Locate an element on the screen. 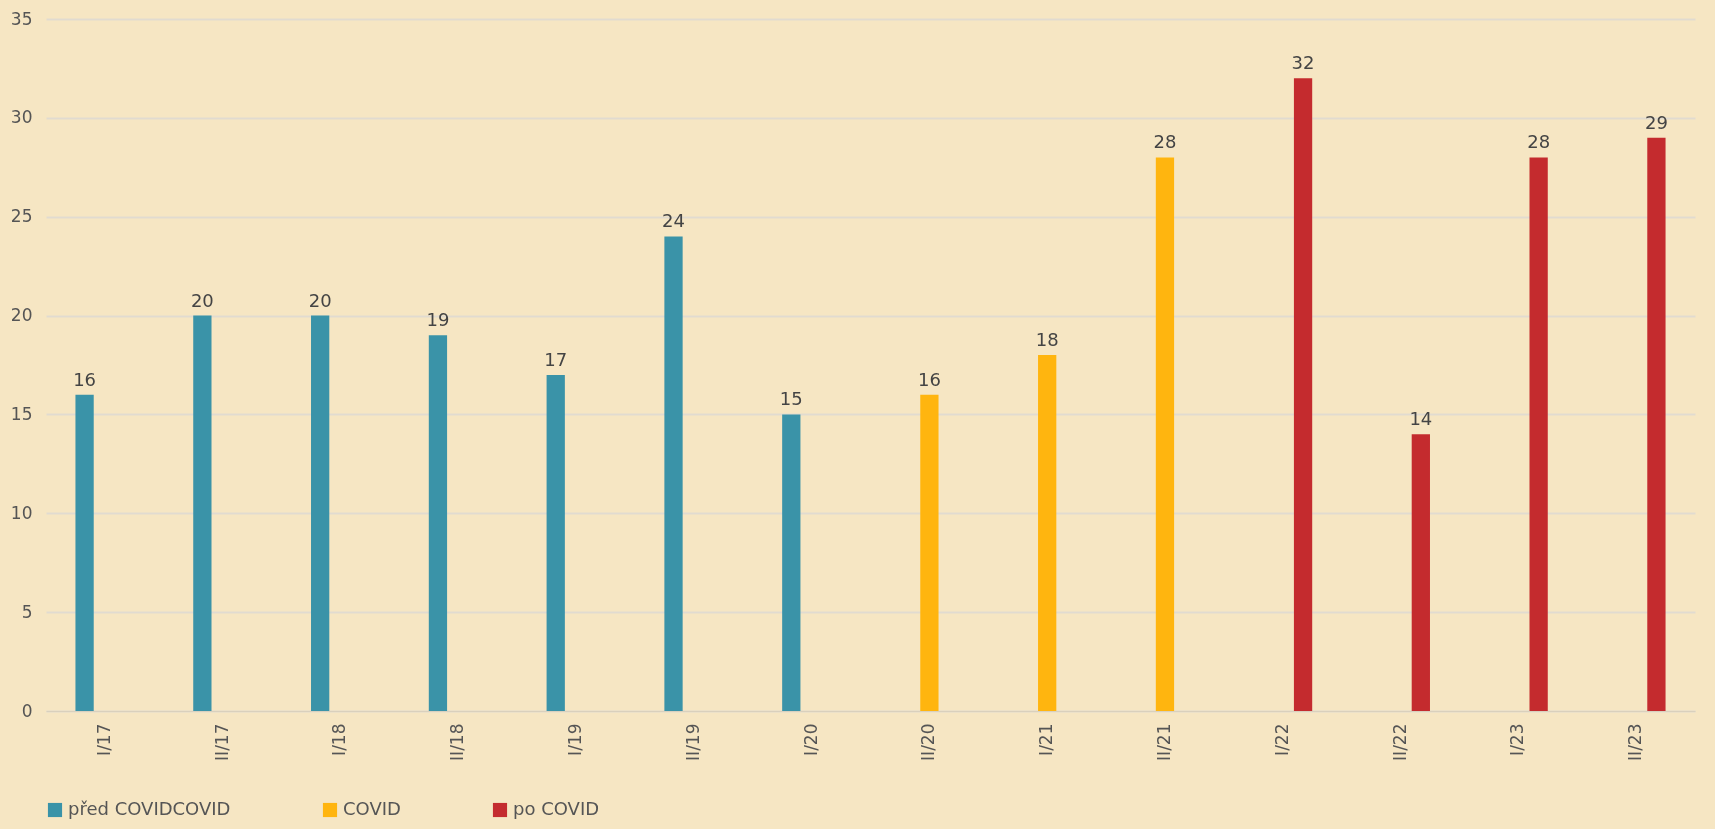 This screenshot has height=829, width=1715. x-tick-label: I/22 is located at coordinates (1281, 739).